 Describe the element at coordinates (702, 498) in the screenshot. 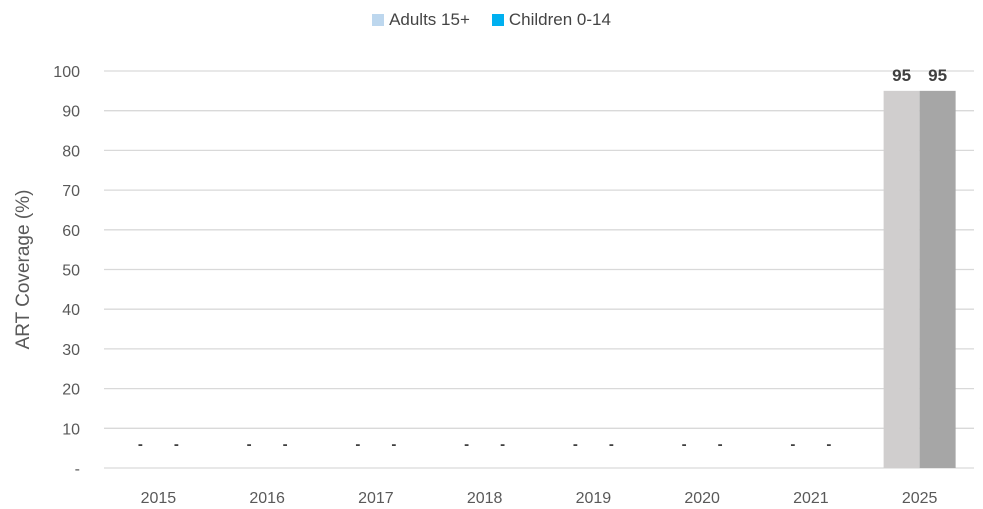

I see `x-tick-label: 2020` at that location.